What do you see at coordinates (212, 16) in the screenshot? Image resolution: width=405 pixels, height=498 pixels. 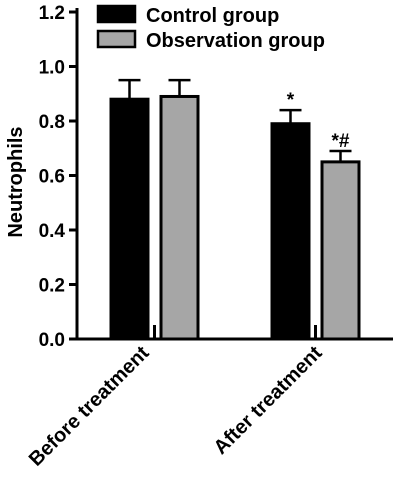 I see `legend-label-control: Control group` at bounding box center [212, 16].